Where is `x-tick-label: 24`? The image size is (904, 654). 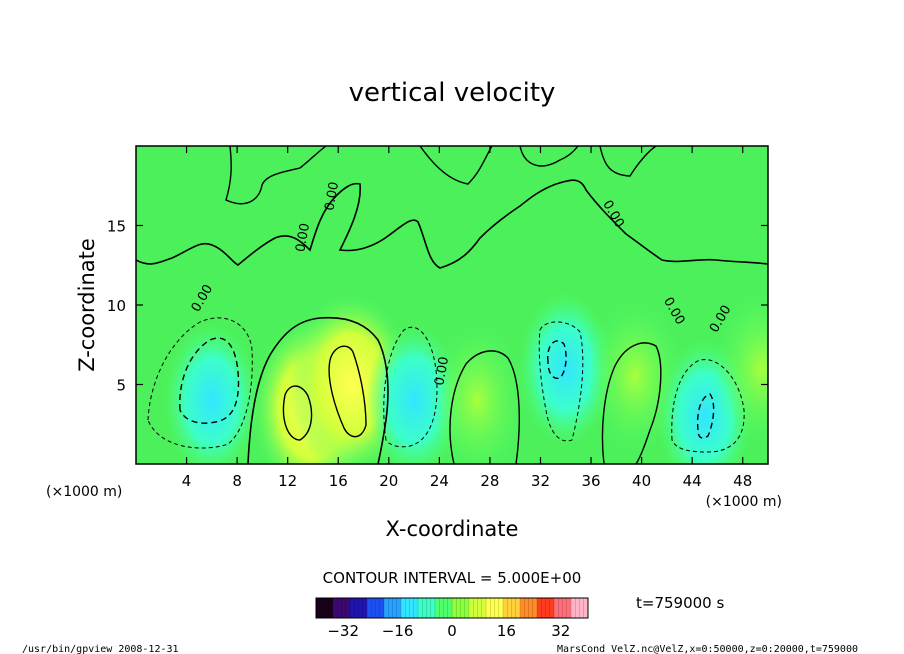
x-tick-label: 24 is located at coordinates (439, 481).